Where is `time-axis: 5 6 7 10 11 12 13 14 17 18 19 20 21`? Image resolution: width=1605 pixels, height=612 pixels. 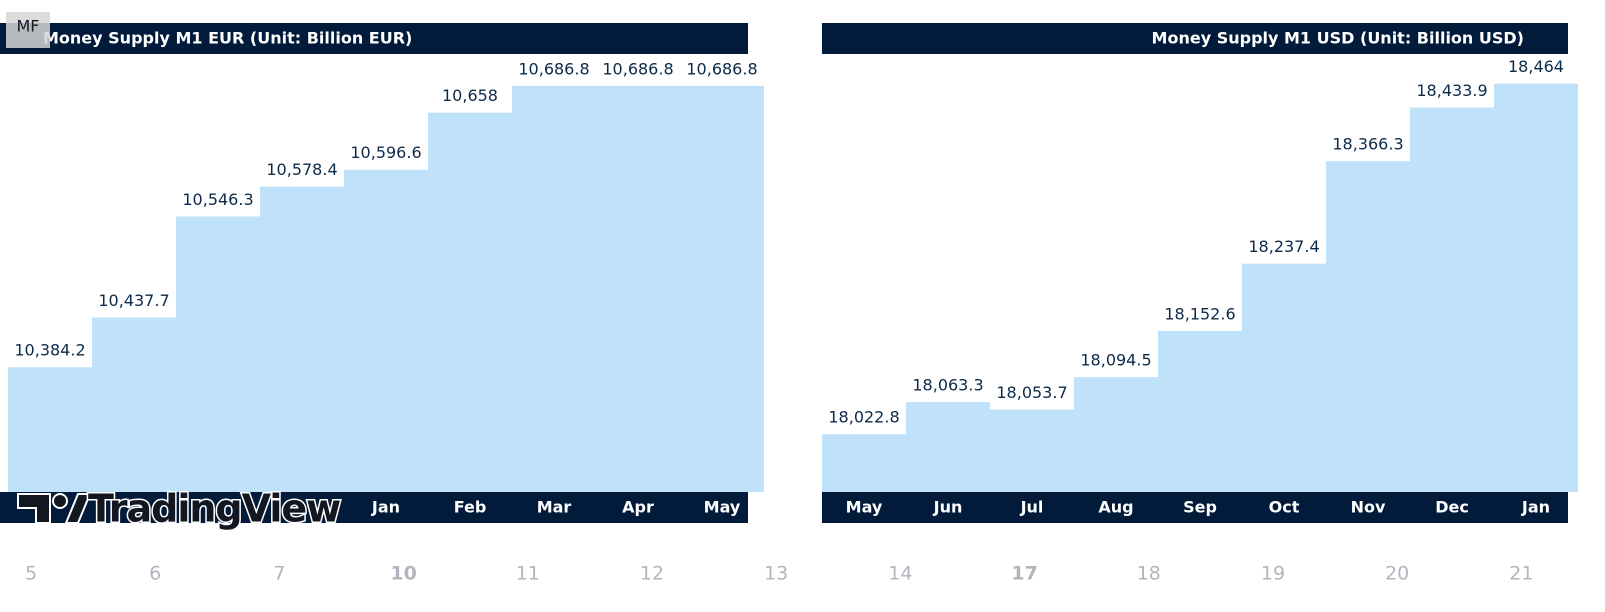 time-axis: 5 6 7 10 11 12 13 14 17 18 19 20 21 is located at coordinates (779, 574).